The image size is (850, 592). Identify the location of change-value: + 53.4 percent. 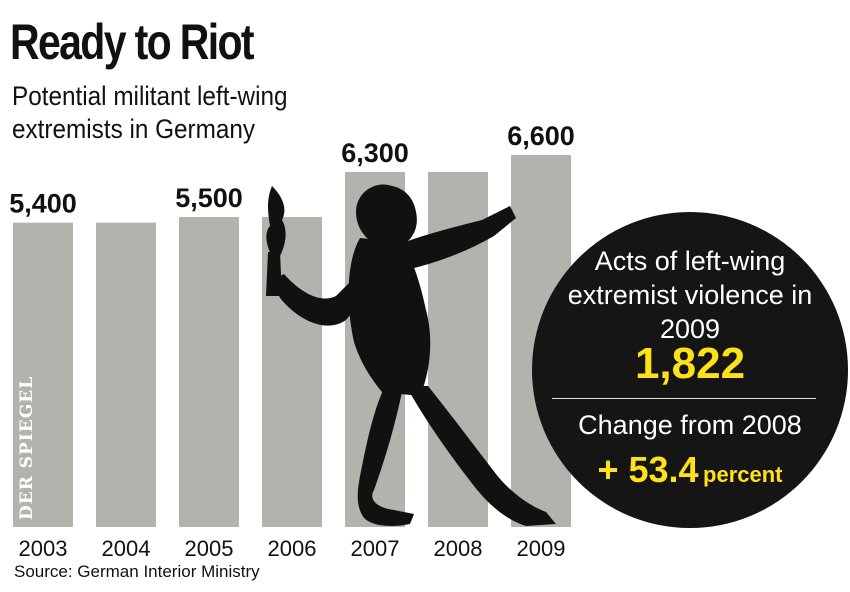
(690, 474).